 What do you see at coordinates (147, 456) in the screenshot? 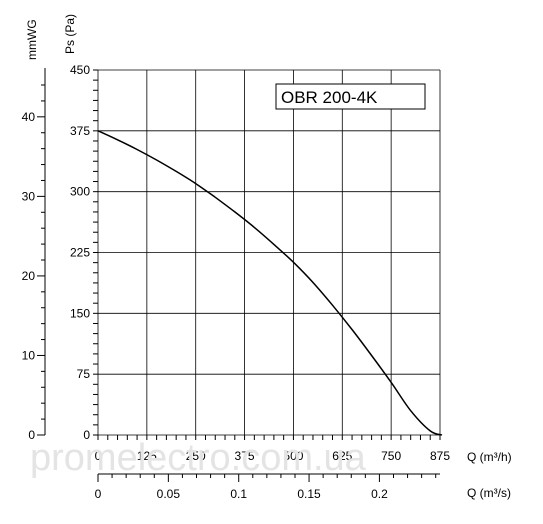
I see `m3h-tick-label: 125` at bounding box center [147, 456].